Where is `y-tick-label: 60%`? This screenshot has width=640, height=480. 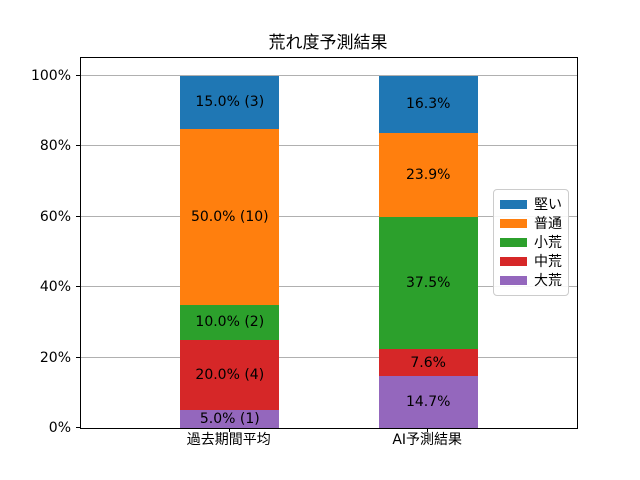 y-tick-label: 60% is located at coordinates (55, 216).